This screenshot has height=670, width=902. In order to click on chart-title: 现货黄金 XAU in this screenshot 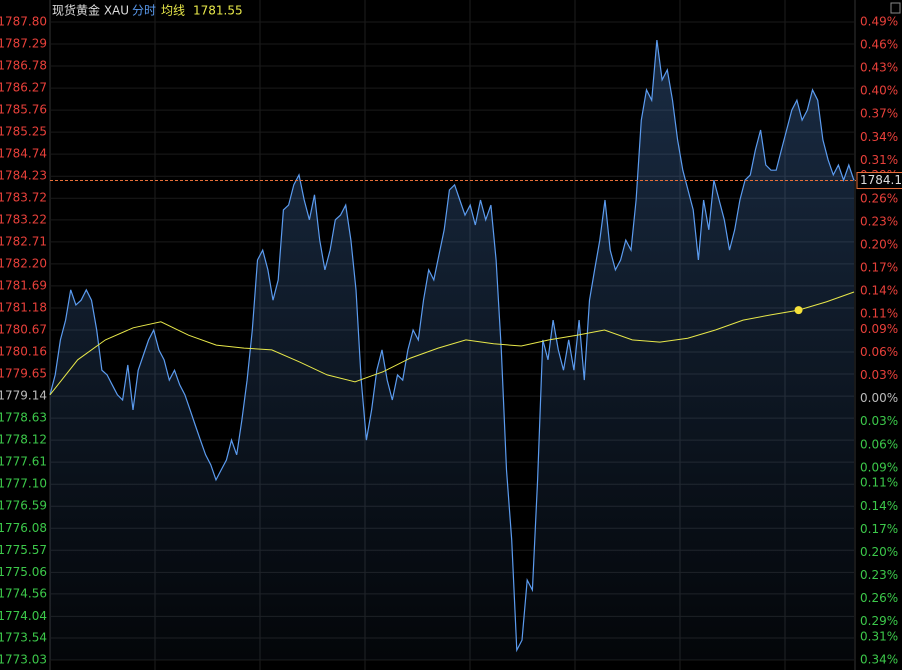, I will do `click(90, 10)`.